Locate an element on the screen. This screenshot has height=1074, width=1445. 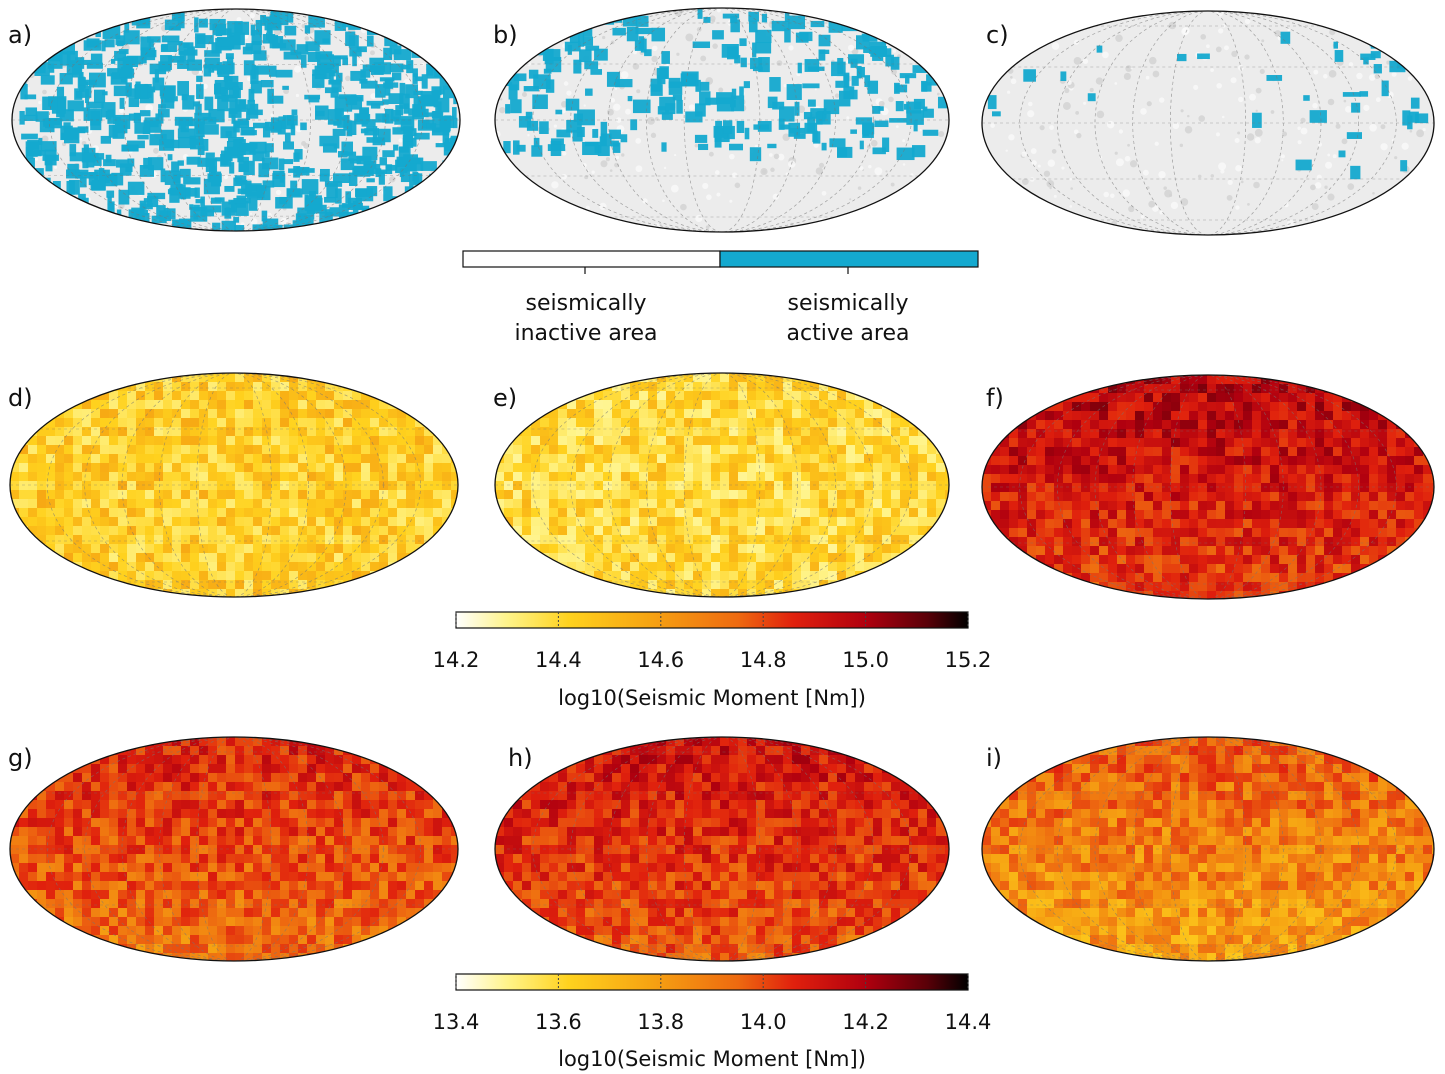
map-f is located at coordinates (1208, 487).